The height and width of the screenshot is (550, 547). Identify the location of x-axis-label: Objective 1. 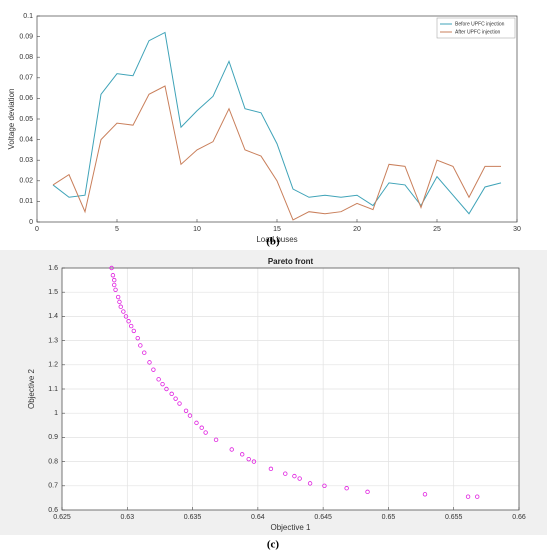
(290, 527).